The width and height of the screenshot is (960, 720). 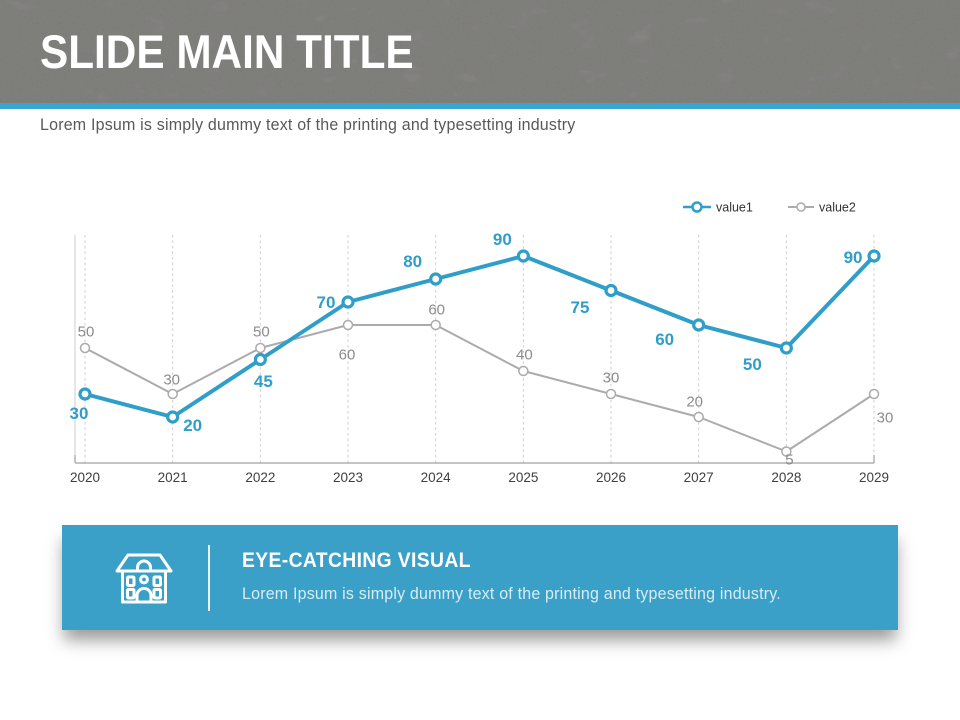 I want to click on marker-value1-2024, so click(x=436, y=279).